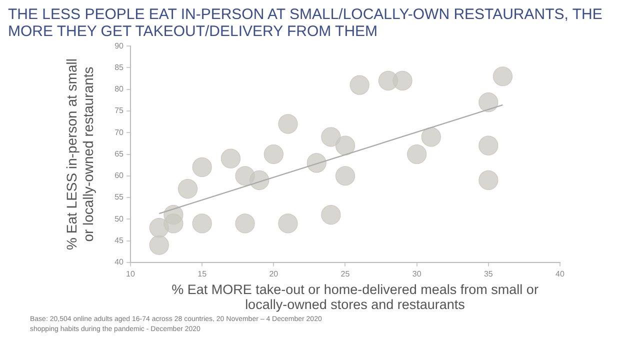 This screenshot has height=346, width=620. What do you see at coordinates (417, 273) in the screenshot?
I see `x-tick-label: 30` at bounding box center [417, 273].